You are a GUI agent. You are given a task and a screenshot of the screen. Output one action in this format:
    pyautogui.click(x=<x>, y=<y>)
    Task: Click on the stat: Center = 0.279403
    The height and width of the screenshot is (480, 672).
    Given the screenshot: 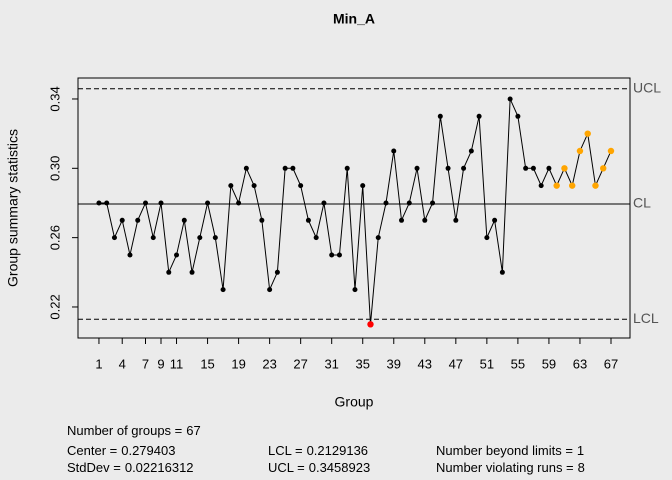 What is the action you would take?
    pyautogui.click(x=121, y=450)
    